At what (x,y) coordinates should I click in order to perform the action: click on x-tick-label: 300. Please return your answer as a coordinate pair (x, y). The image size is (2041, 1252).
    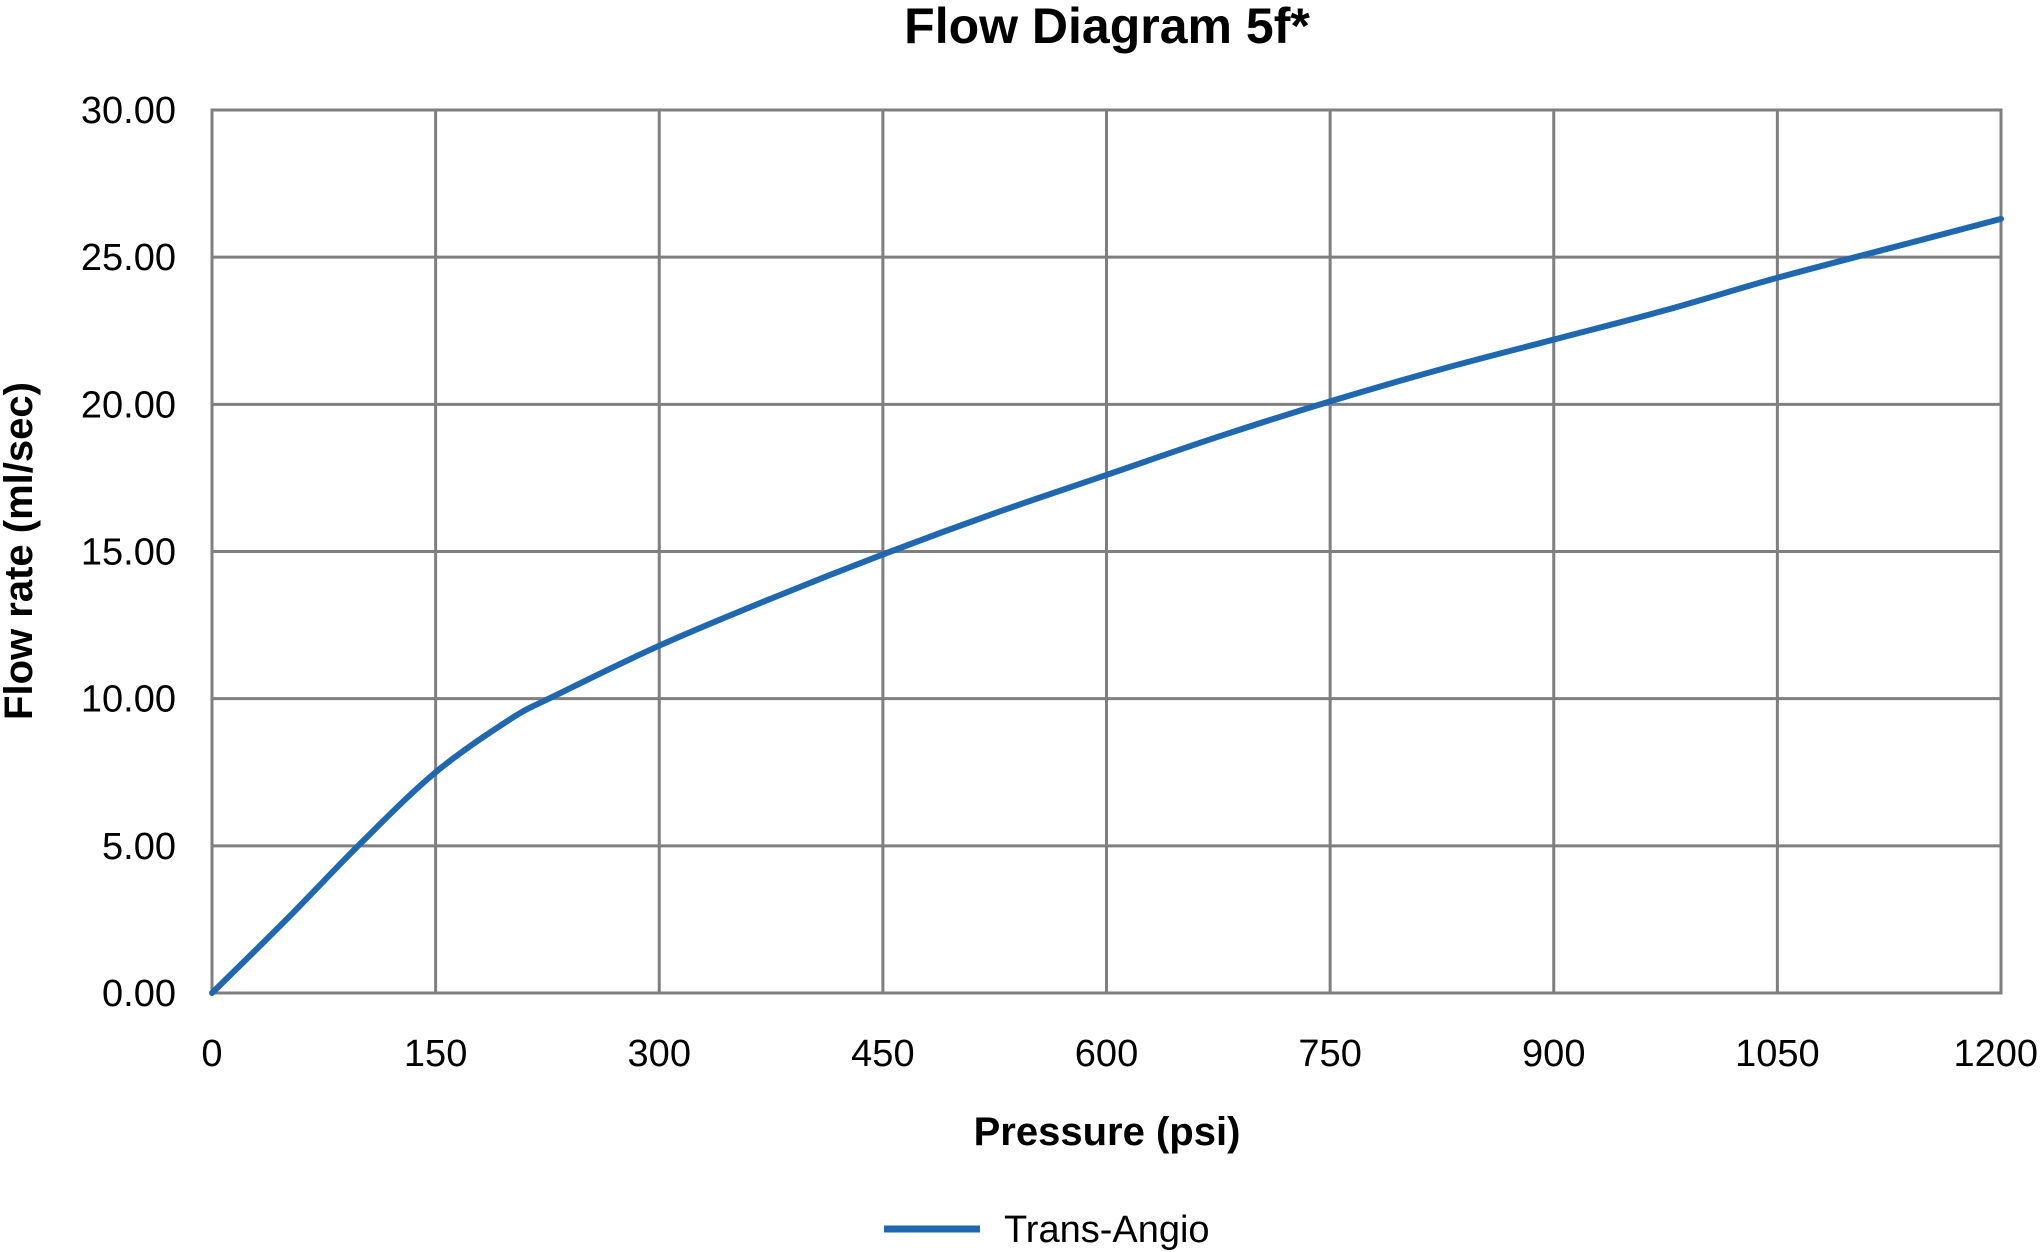
    Looking at the image, I should click on (659, 1054).